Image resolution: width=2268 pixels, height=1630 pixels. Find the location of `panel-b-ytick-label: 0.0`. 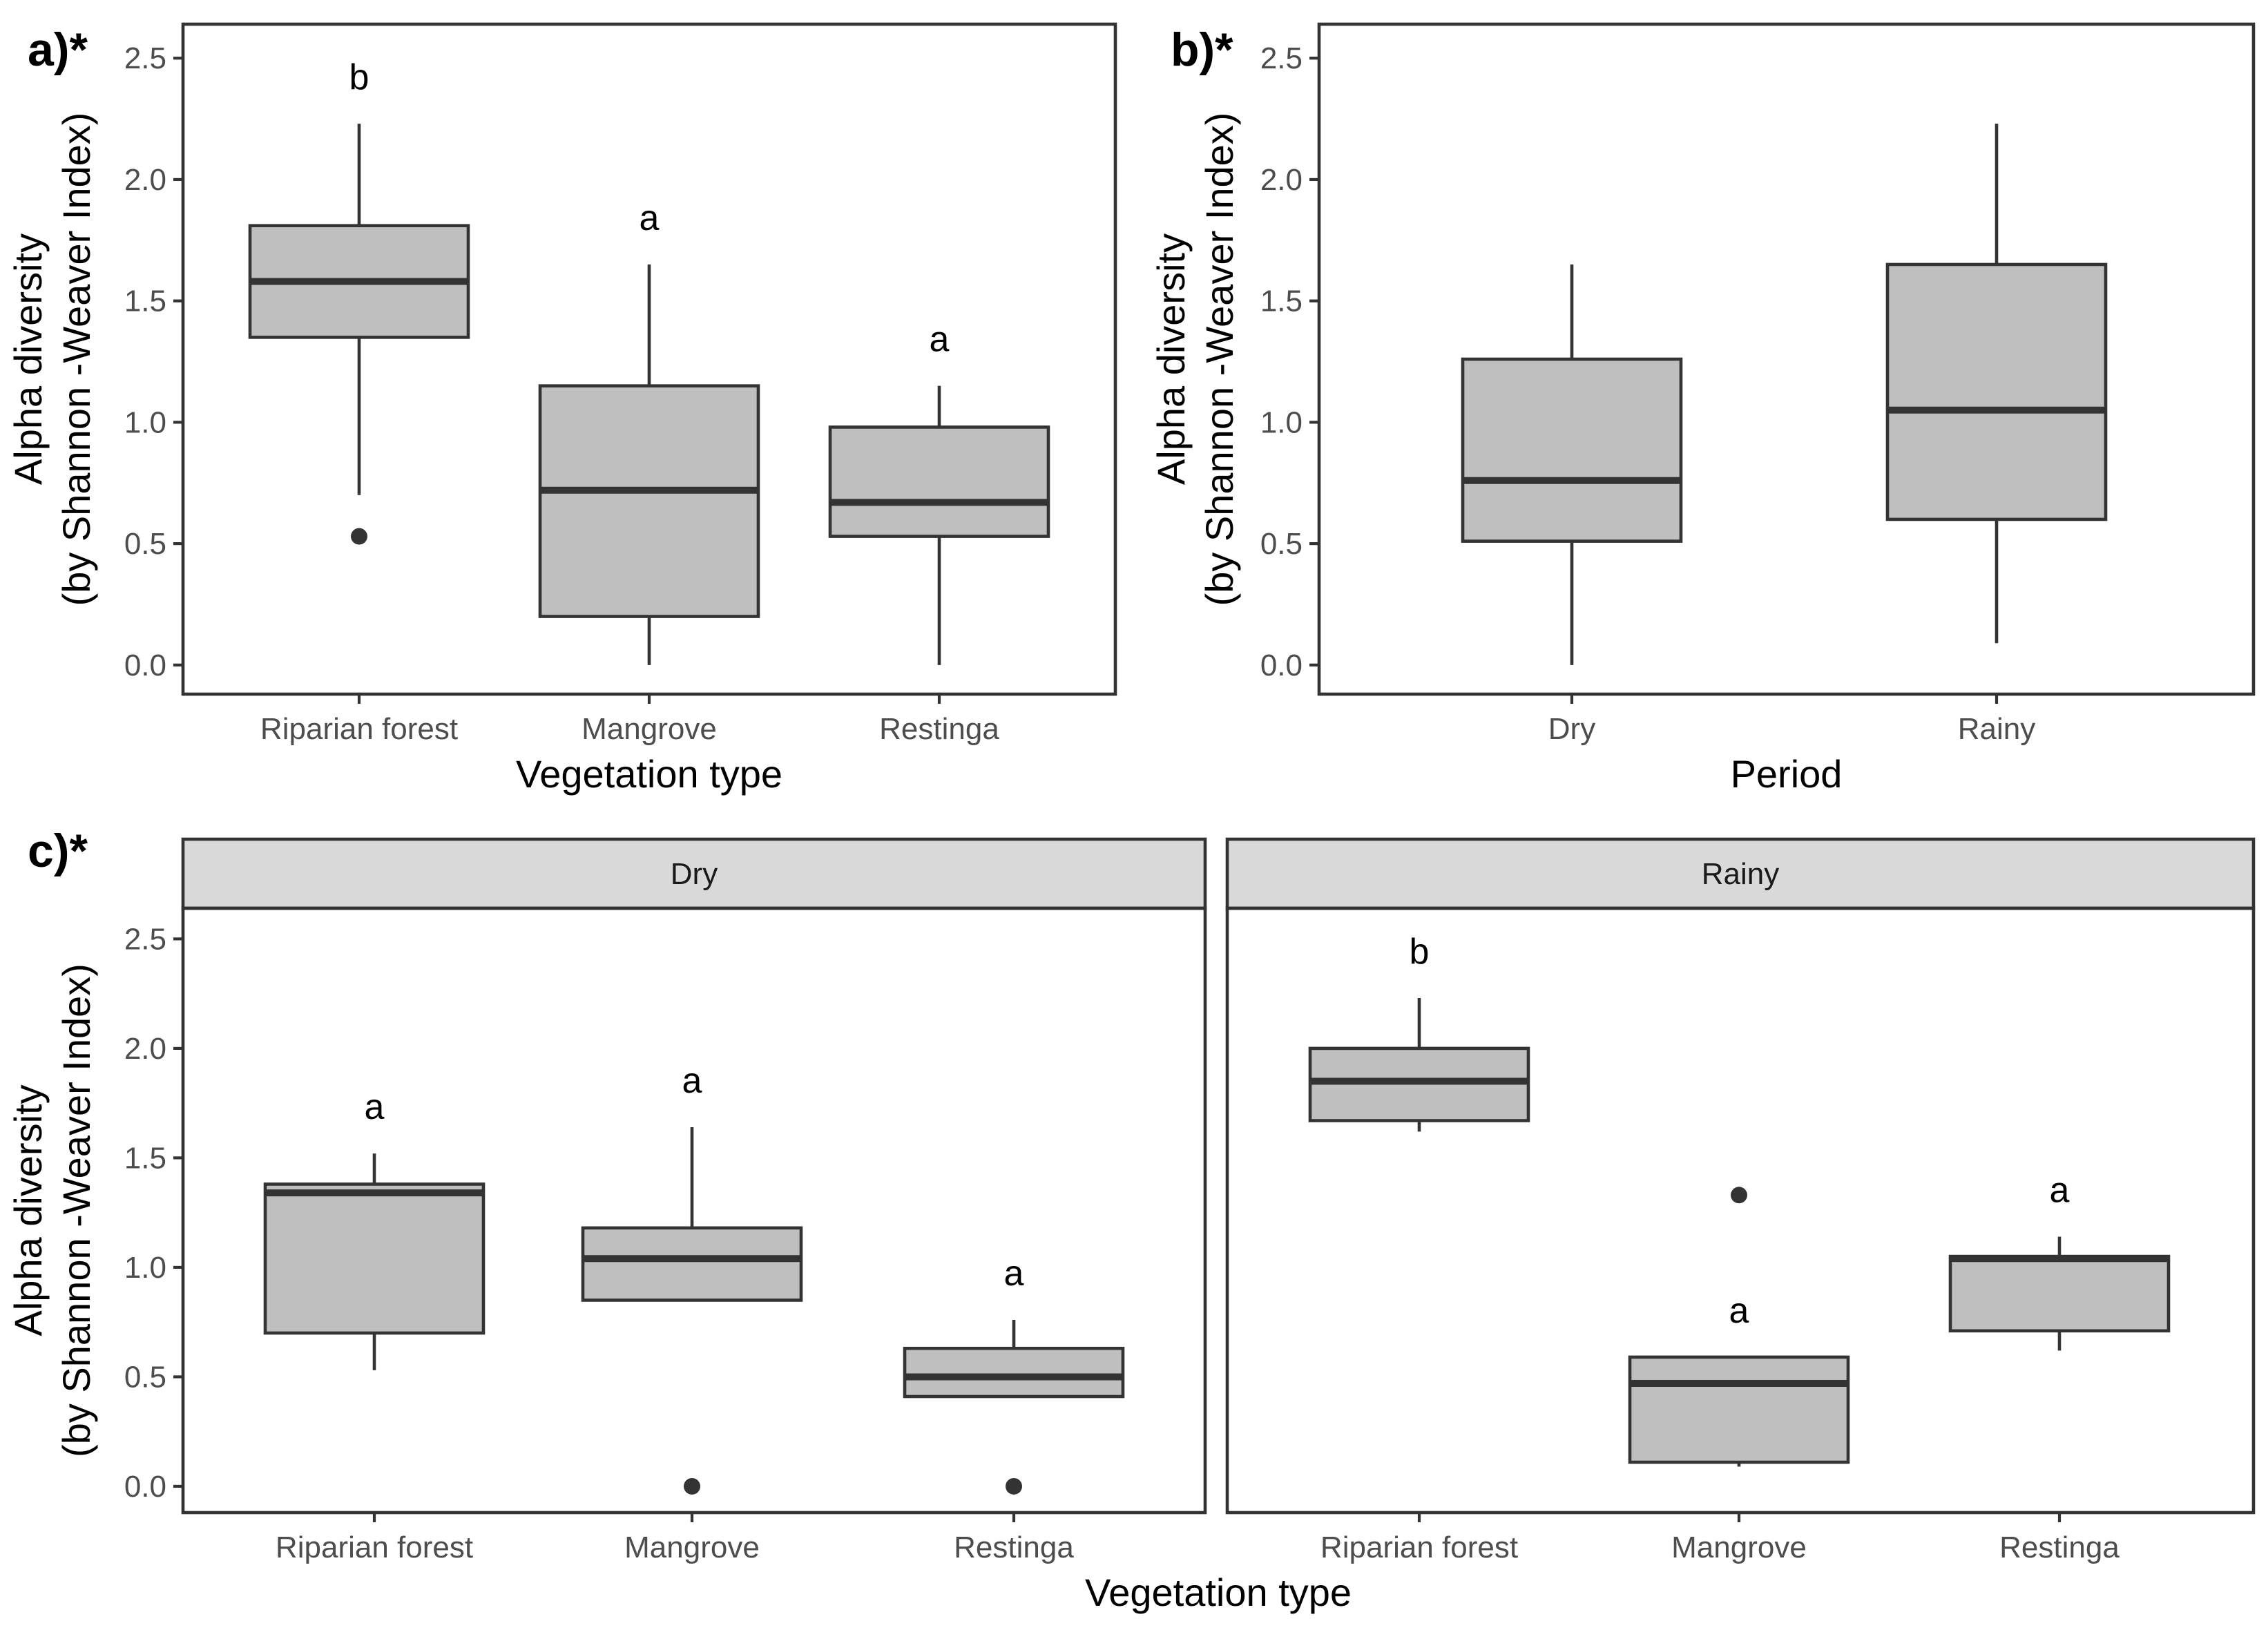

panel-b-ytick-label: 0.0 is located at coordinates (1281, 666).